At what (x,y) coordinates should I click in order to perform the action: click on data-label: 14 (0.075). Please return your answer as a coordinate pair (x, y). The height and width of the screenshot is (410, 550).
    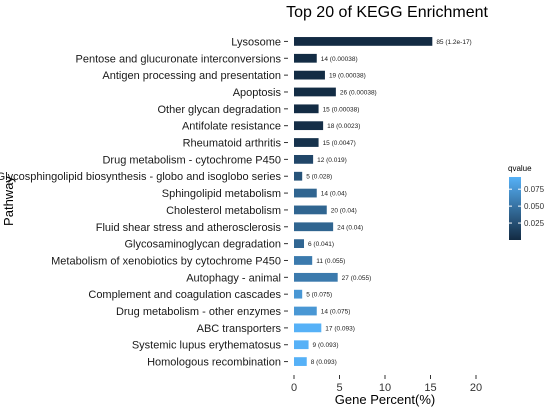
    Looking at the image, I should click on (336, 312).